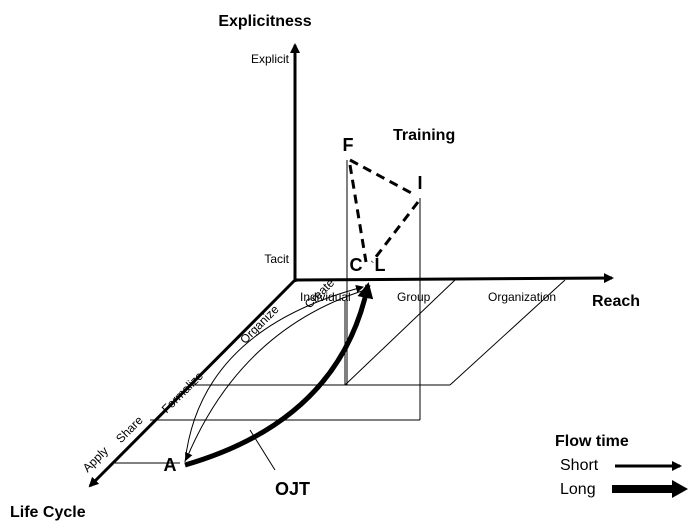  What do you see at coordinates (356, 265) in the screenshot?
I see `point-label: C` at bounding box center [356, 265].